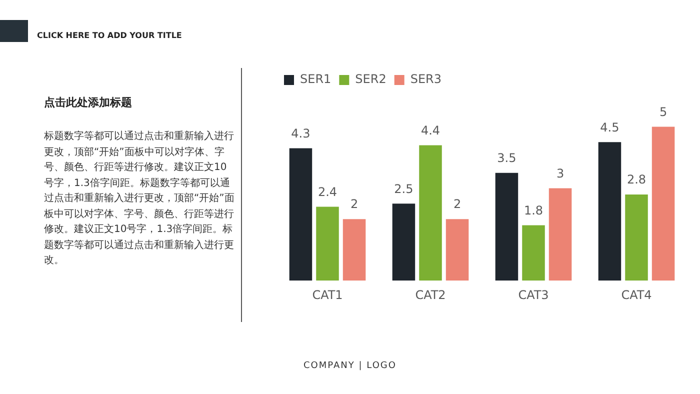 This screenshot has height=394, width=700. Describe the element at coordinates (610, 127) in the screenshot. I see `data-label: 4.5` at that location.